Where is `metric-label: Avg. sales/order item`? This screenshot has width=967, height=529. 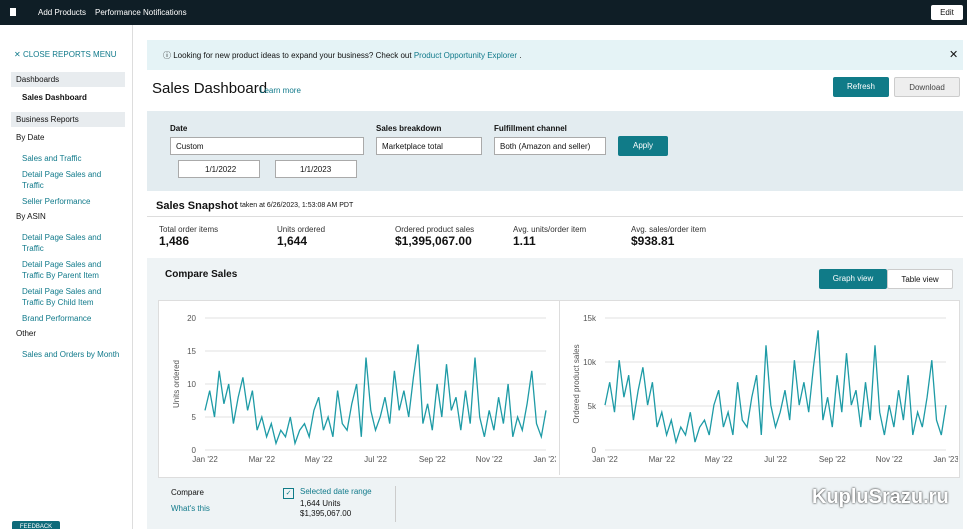 metric-label: Avg. sales/order item is located at coordinates (668, 229).